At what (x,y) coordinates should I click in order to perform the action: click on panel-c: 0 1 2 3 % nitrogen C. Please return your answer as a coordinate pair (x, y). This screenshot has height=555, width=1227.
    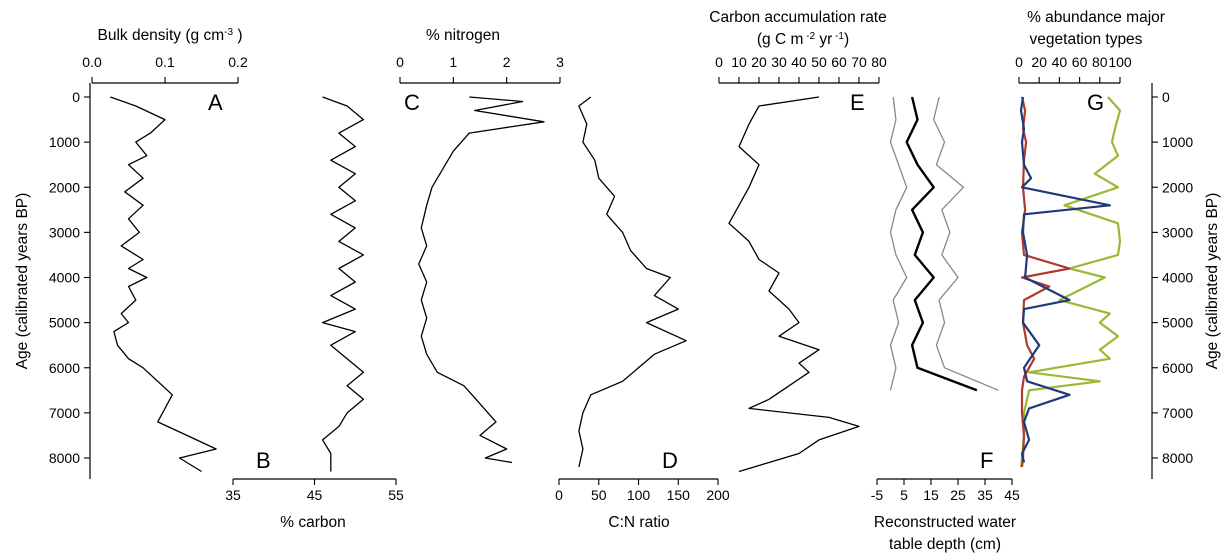
    Looking at the image, I should click on (480, 245).